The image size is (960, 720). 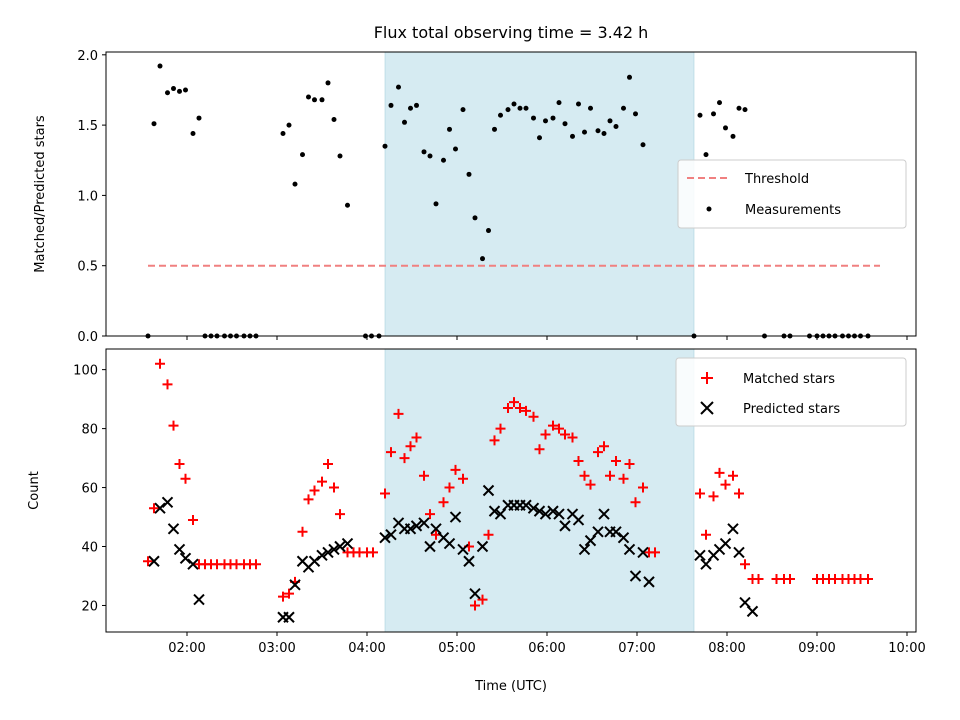 I want to click on top-legend-box, so click(x=792, y=194).